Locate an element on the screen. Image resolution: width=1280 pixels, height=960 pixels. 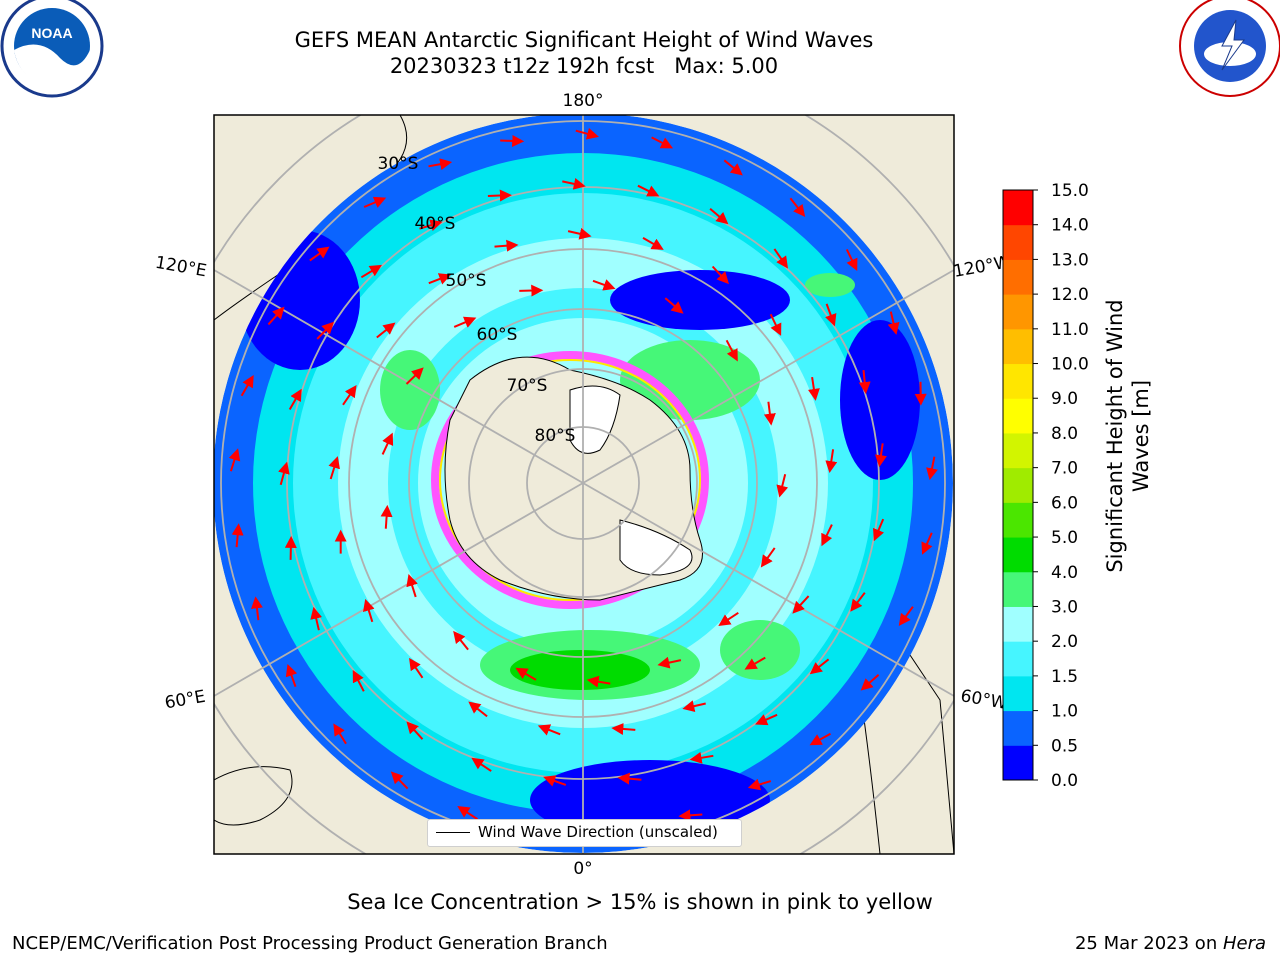
footer-date-text: 25 Mar 2023 on is located at coordinates (1148, 943).